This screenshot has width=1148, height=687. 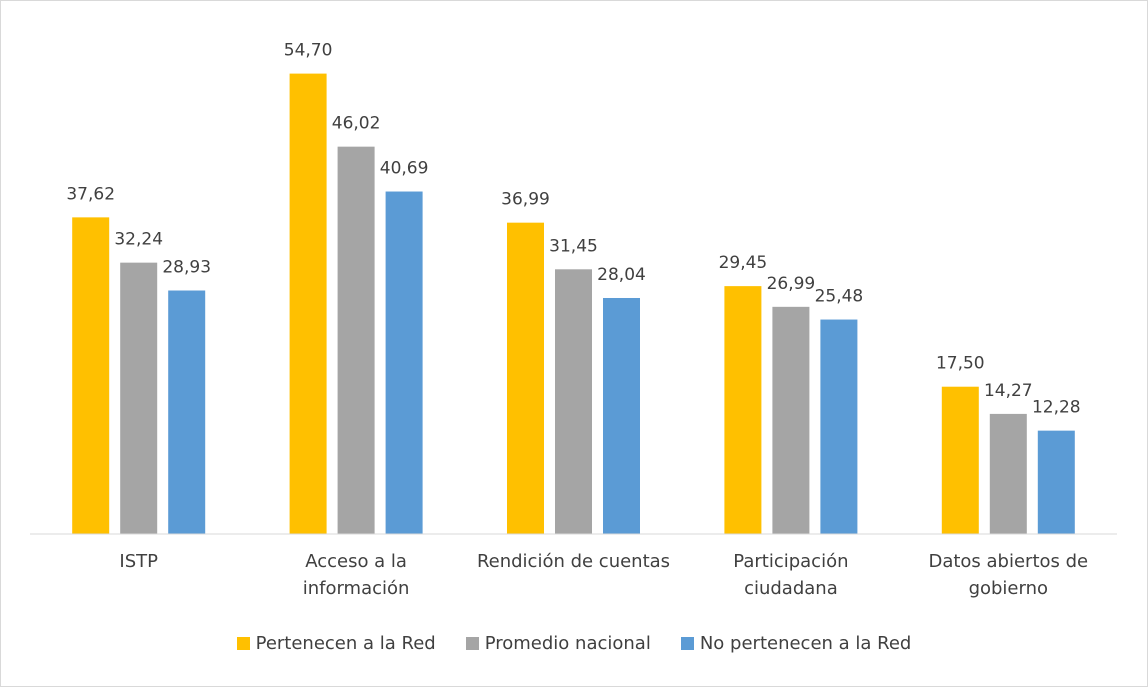 I want to click on legend-label: Pertenecen a la Red, so click(x=345, y=643).